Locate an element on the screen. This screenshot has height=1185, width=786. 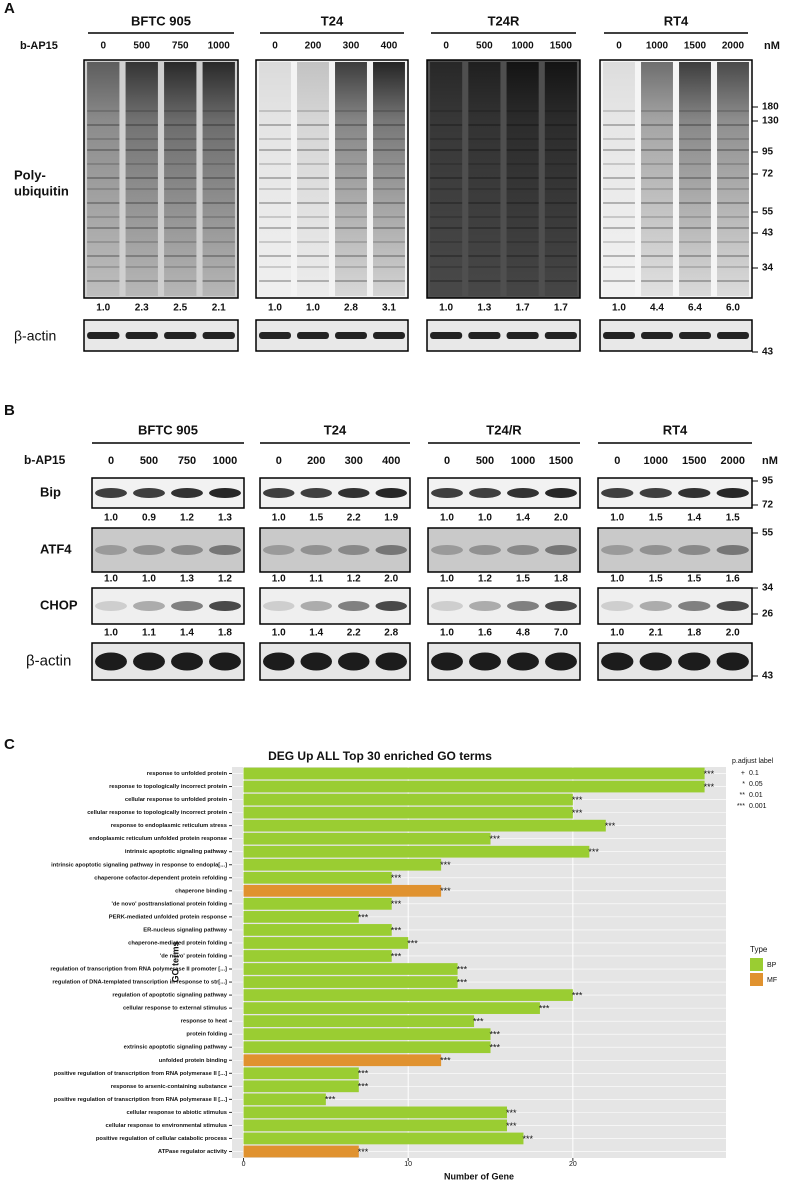
quant-label: 1.8 is located at coordinates (694, 633).